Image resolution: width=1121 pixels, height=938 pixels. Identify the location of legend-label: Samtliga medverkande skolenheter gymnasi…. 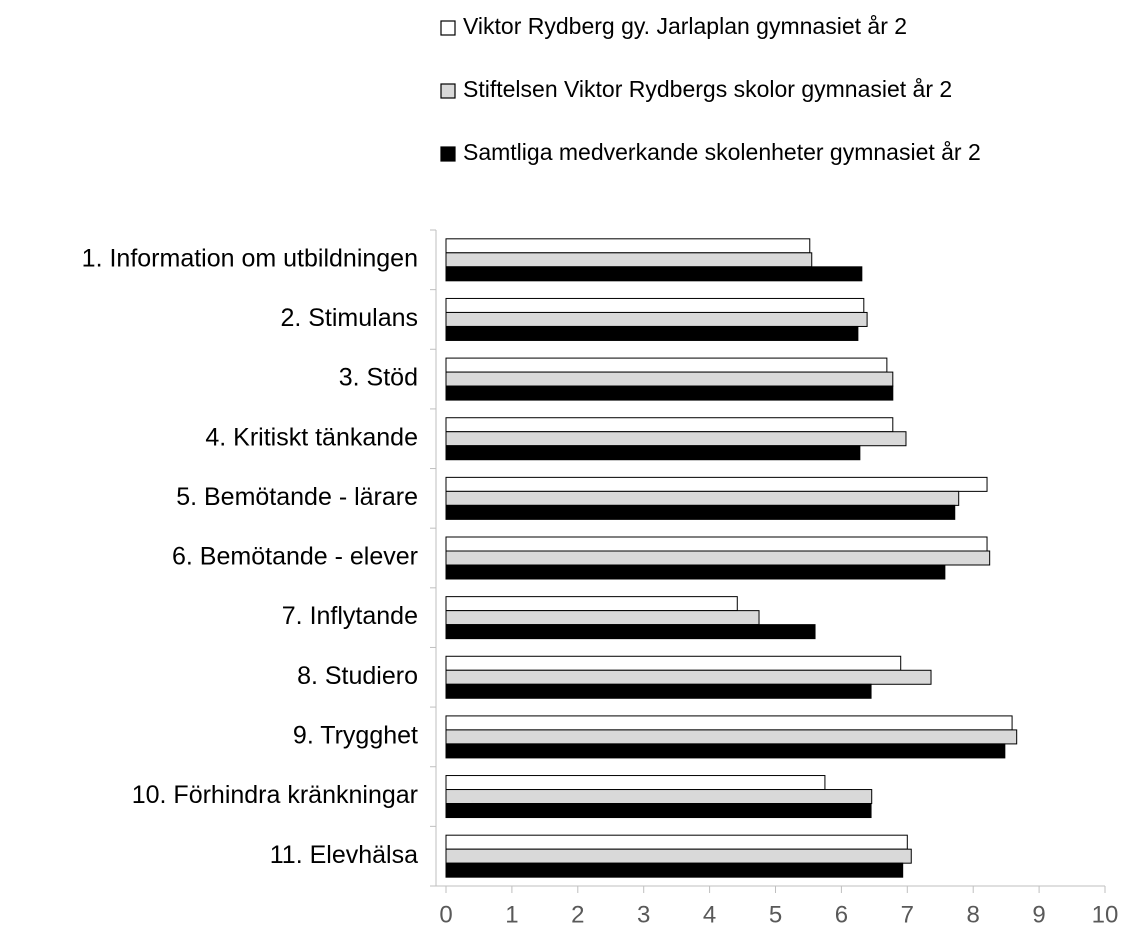
(722, 152).